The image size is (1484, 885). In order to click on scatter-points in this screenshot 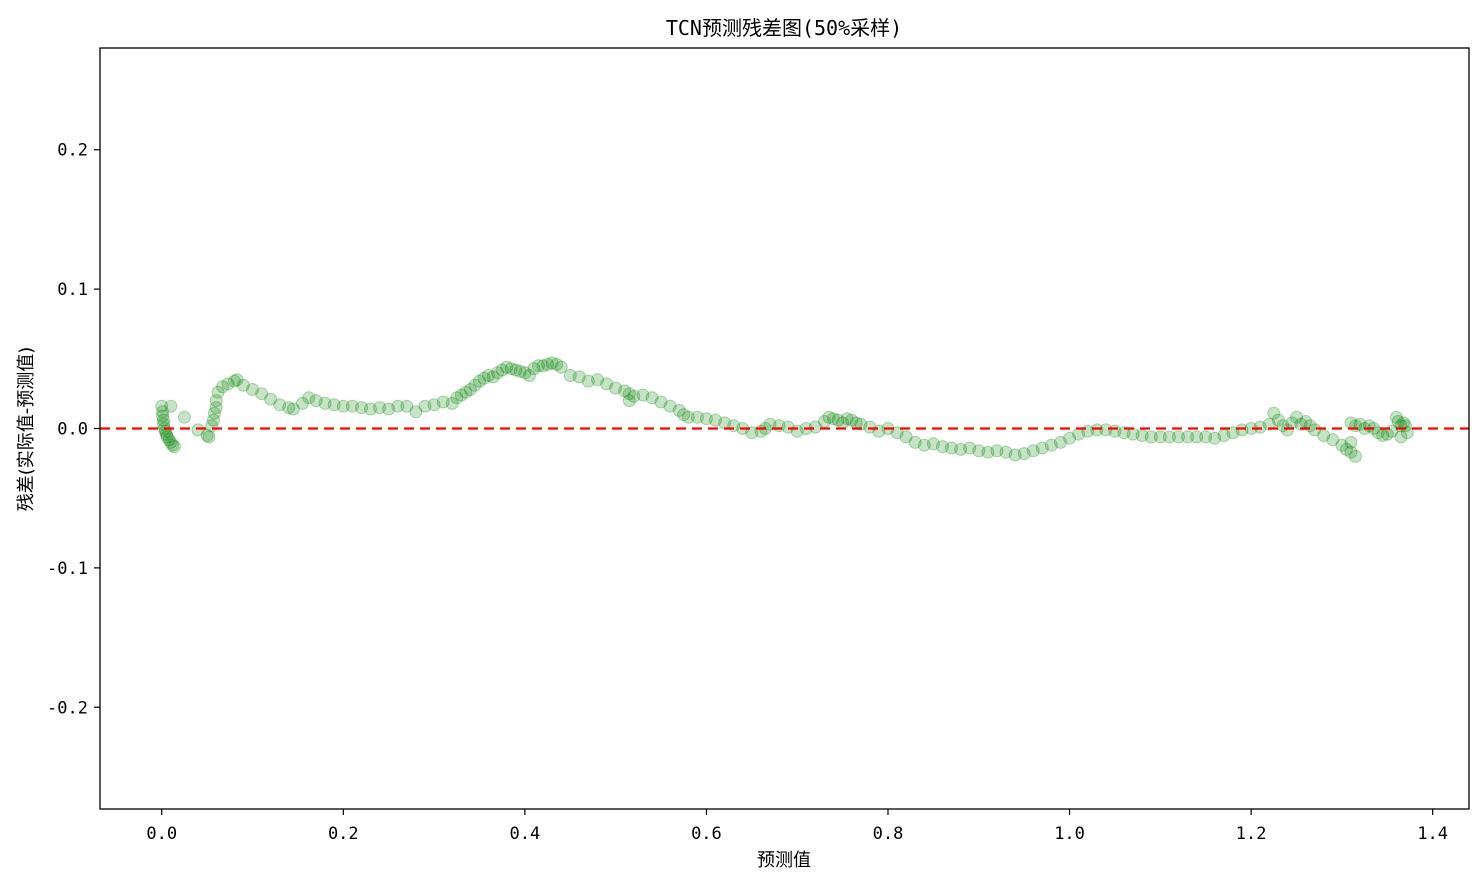, I will do `click(784, 409)`.